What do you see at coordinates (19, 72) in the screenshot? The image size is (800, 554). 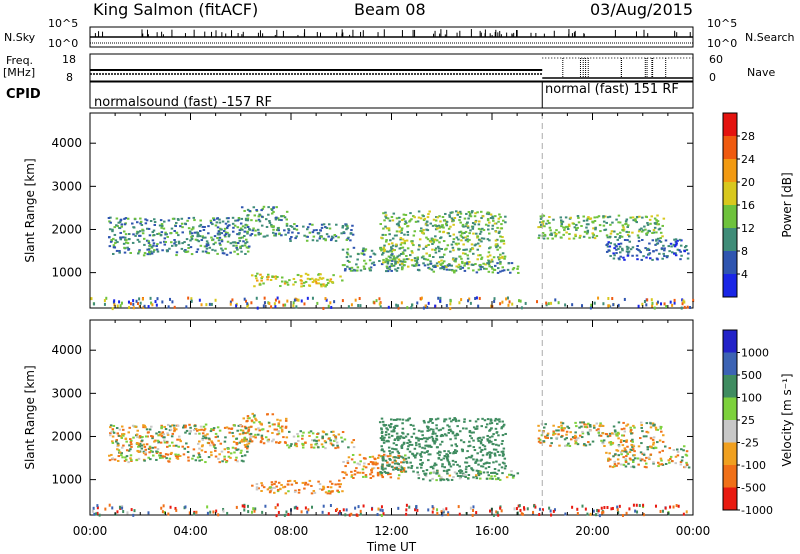 I see `freq-unit-label: [MHz]` at bounding box center [19, 72].